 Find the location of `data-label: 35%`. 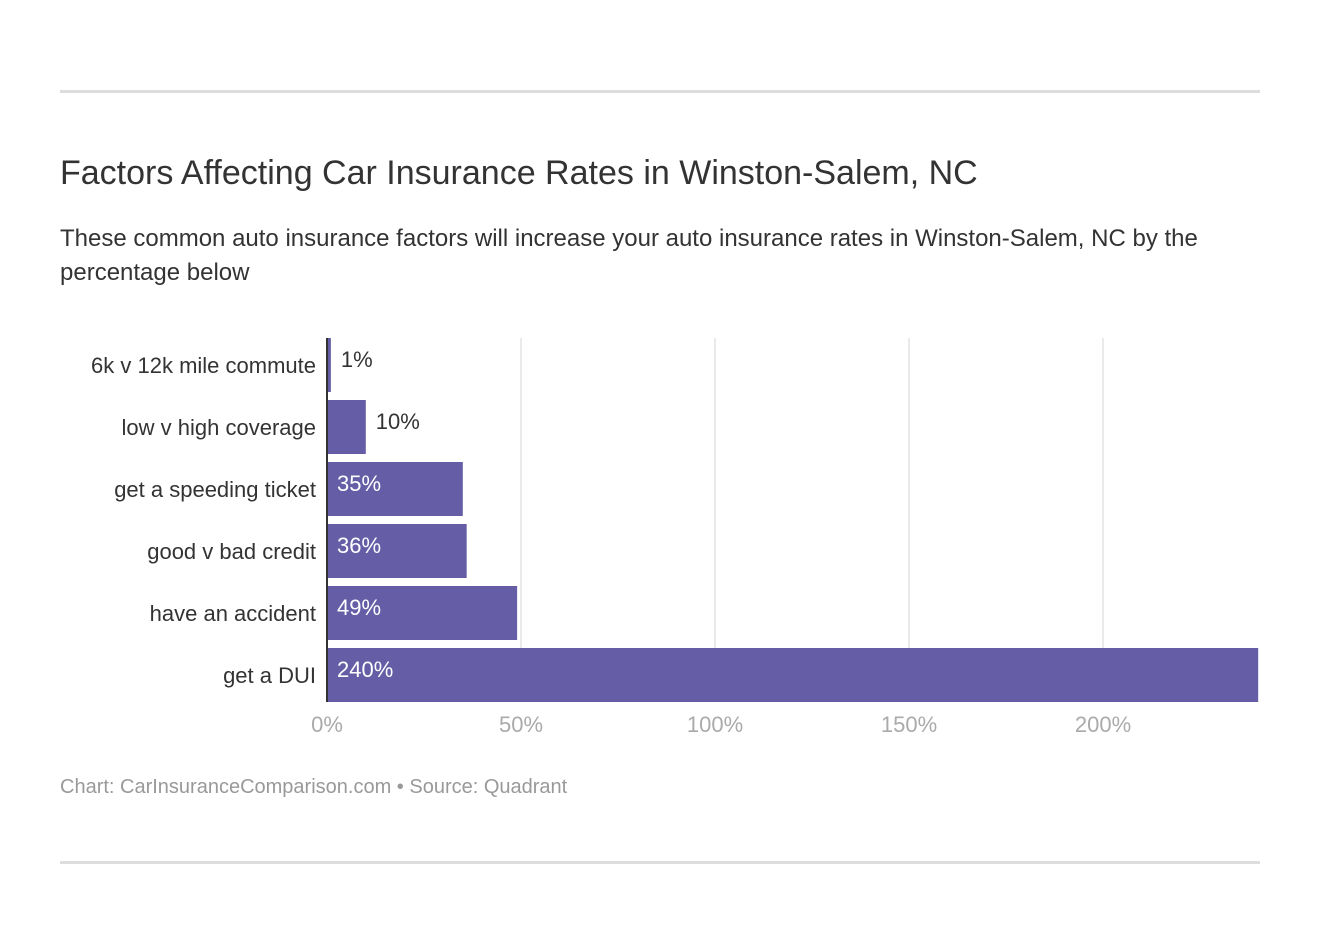

data-label: 35% is located at coordinates (359, 483).